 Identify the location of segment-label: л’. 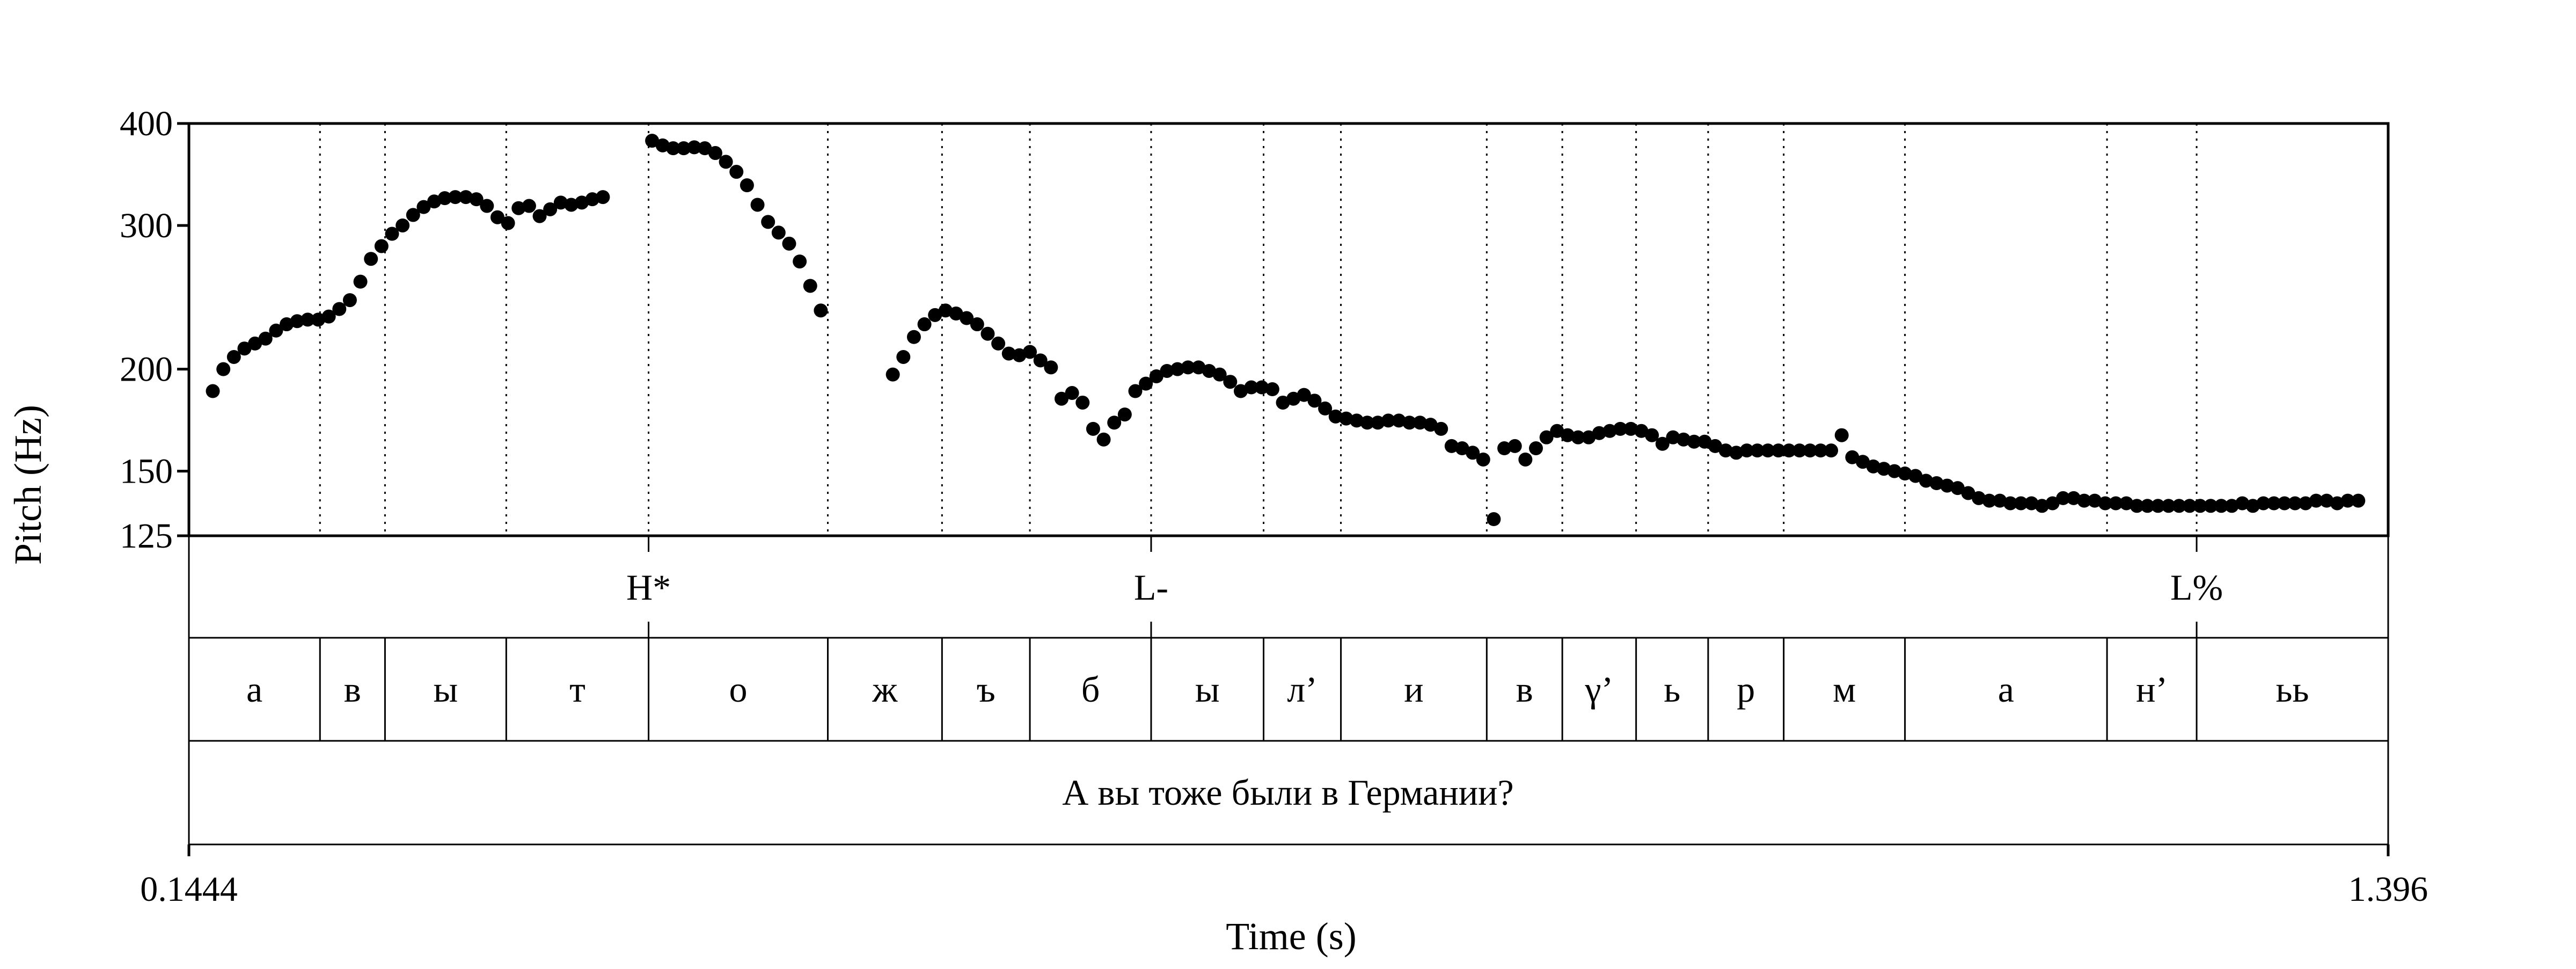
(1302, 690).